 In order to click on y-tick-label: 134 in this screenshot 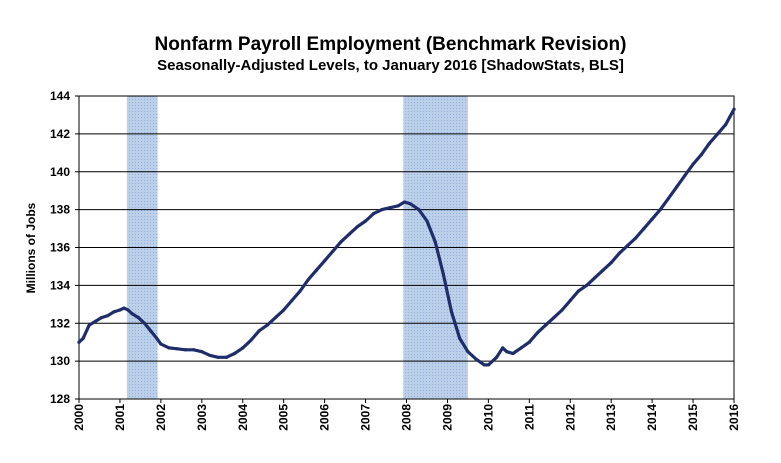, I will do `click(60, 285)`.